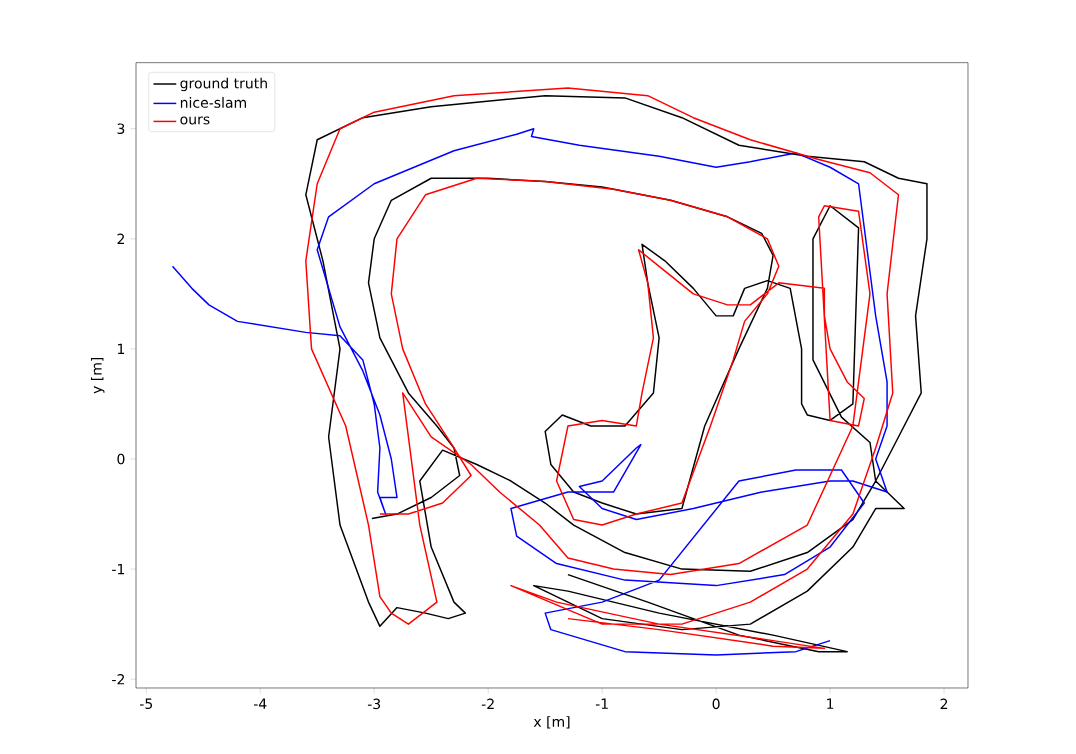 Image resolution: width=1076 pixels, height=754 pixels. What do you see at coordinates (118, 679) in the screenshot?
I see `y-tick-label: -2` at bounding box center [118, 679].